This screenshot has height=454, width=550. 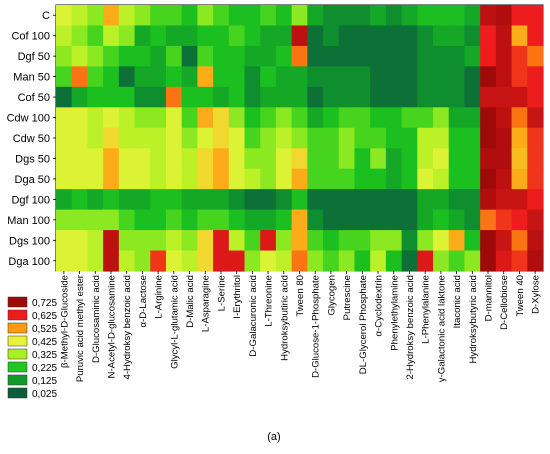 I want to click on row-label: Dga 100, so click(x=29, y=262).